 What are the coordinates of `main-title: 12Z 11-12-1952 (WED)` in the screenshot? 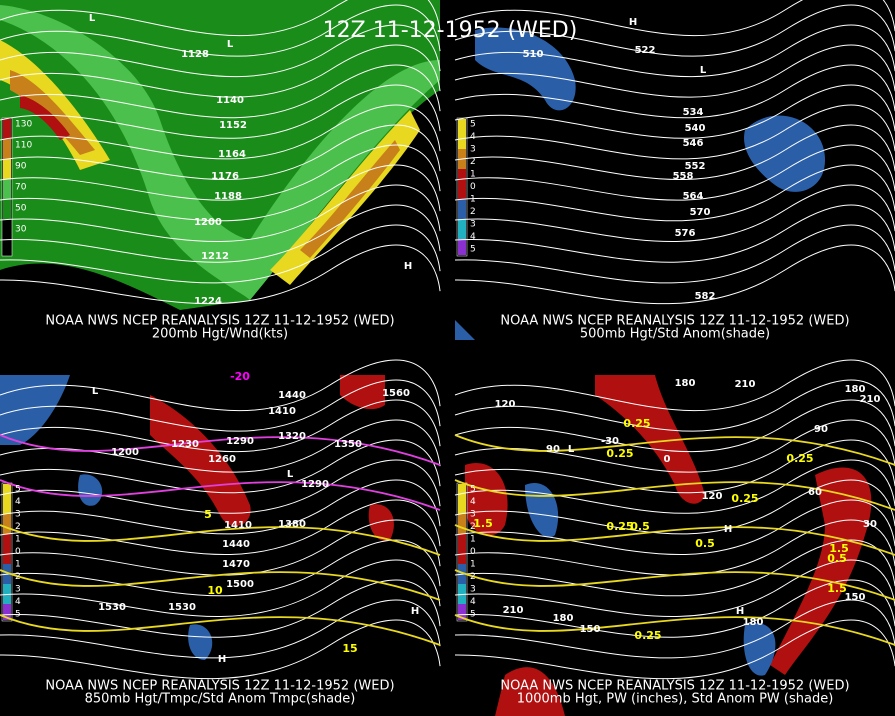 It's located at (450, 30).